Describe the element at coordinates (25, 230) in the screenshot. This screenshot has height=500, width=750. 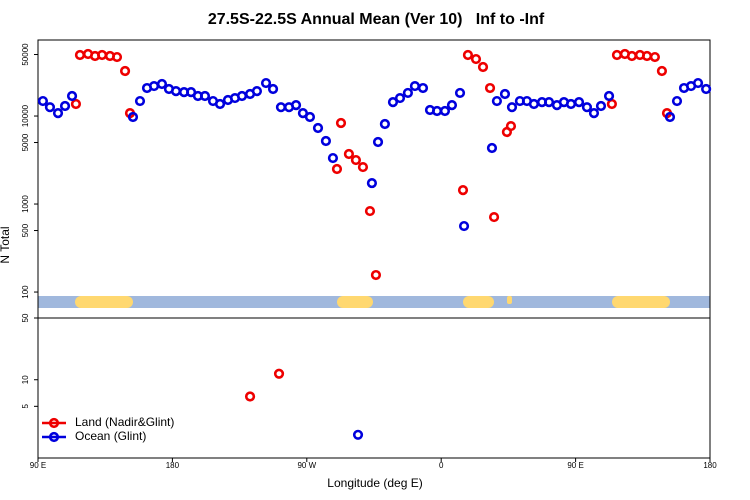
I see `y-tick-label: 500` at that location.